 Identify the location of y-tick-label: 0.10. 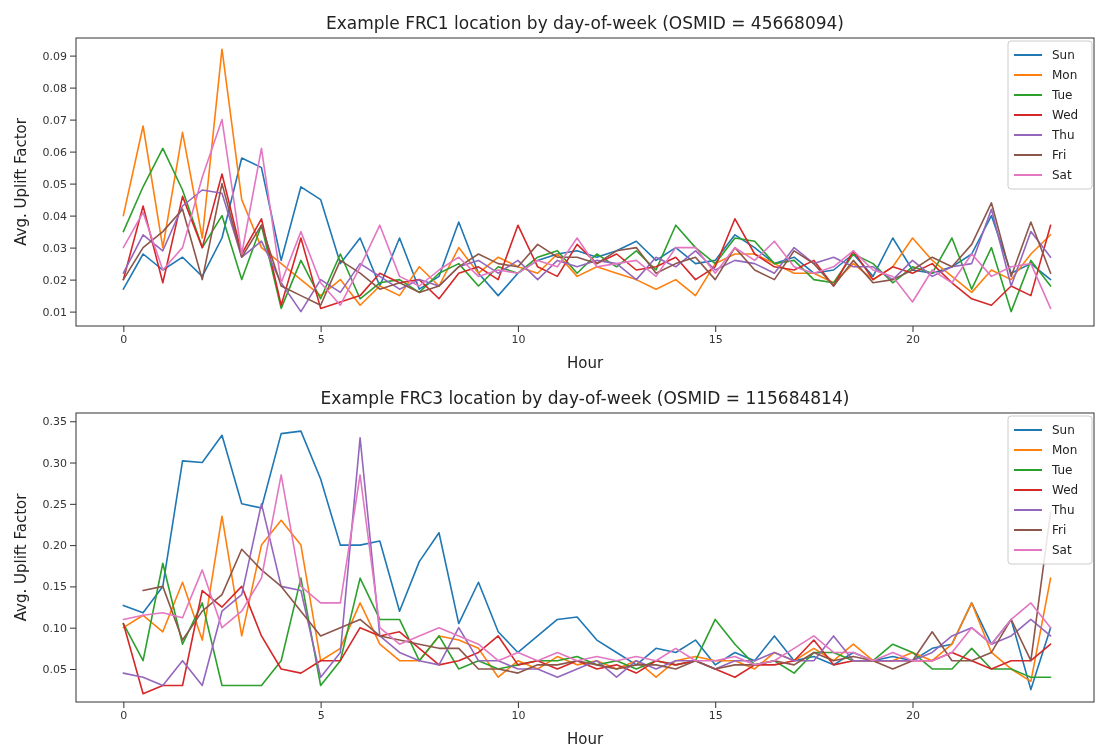
(54, 628).